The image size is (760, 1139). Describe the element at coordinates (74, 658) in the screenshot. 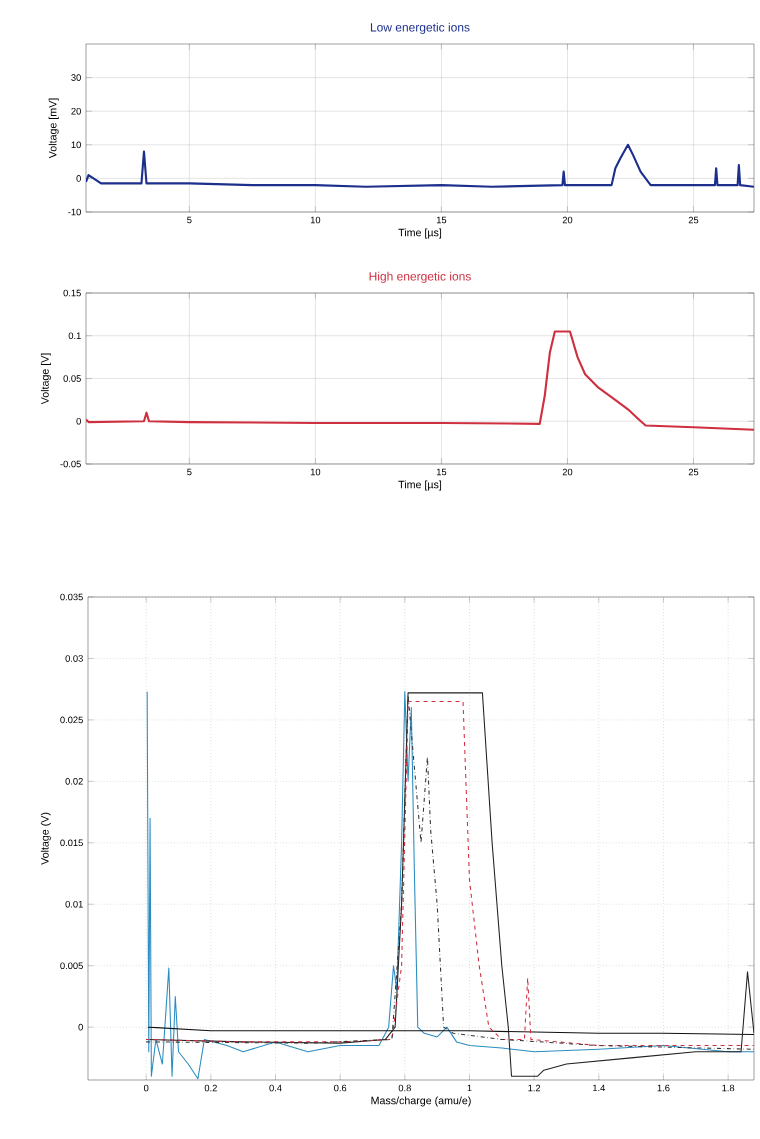

I see `y-tick-label: 0.03` at that location.